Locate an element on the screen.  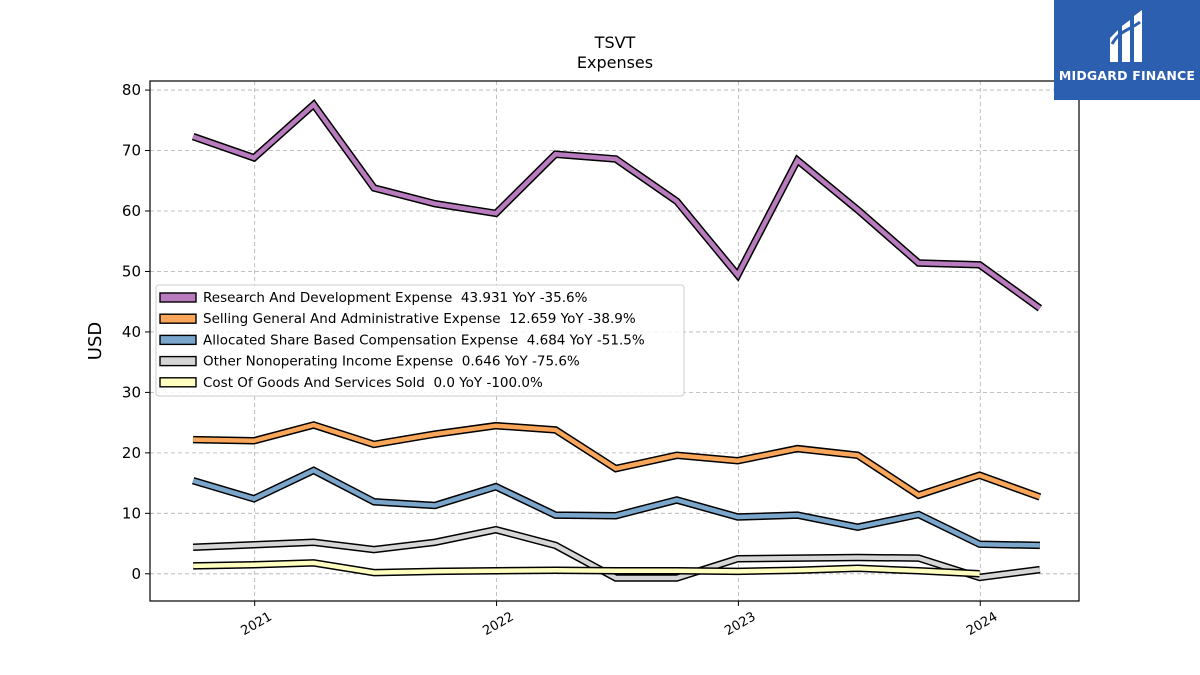
y-tick-label: 40 is located at coordinates (131, 332).